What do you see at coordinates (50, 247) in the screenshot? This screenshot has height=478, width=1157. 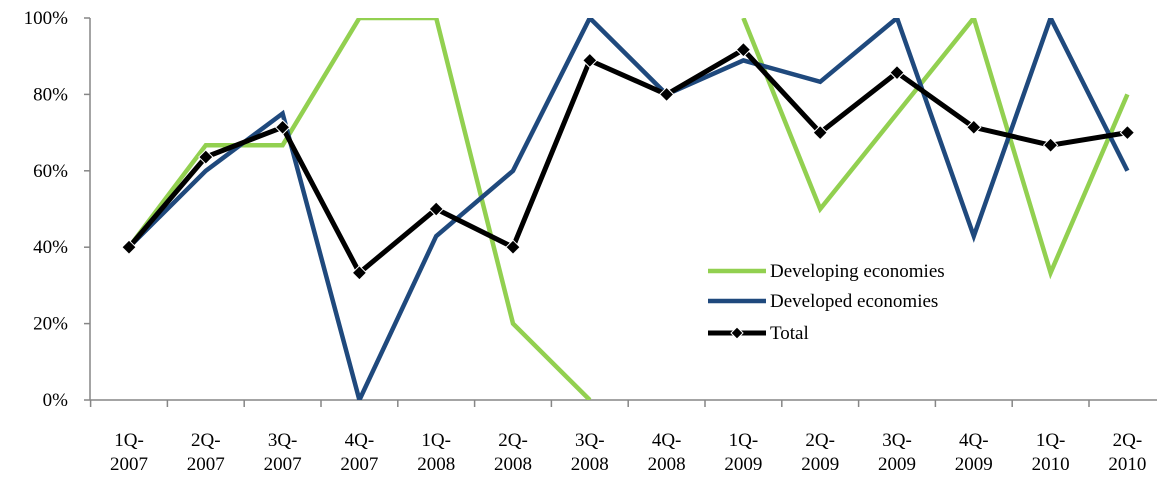 I see `y-tick-label: 40%` at bounding box center [50, 247].